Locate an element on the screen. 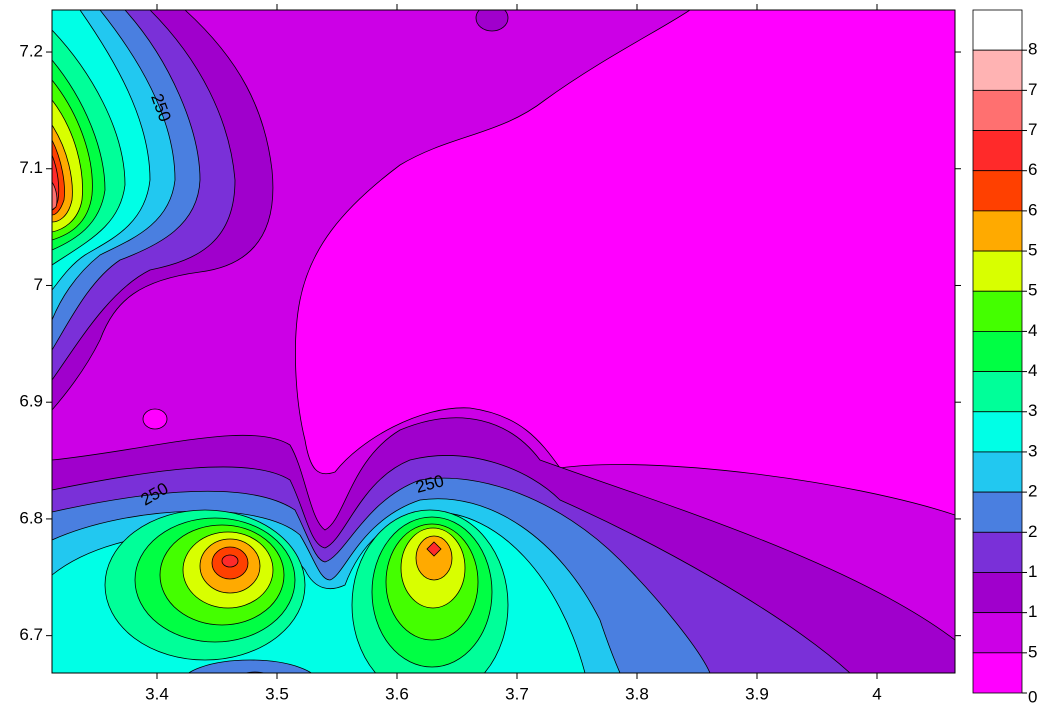 Image resolution: width=1042 pixels, height=718 pixels. x-tick-label: 3.8 is located at coordinates (637, 693).